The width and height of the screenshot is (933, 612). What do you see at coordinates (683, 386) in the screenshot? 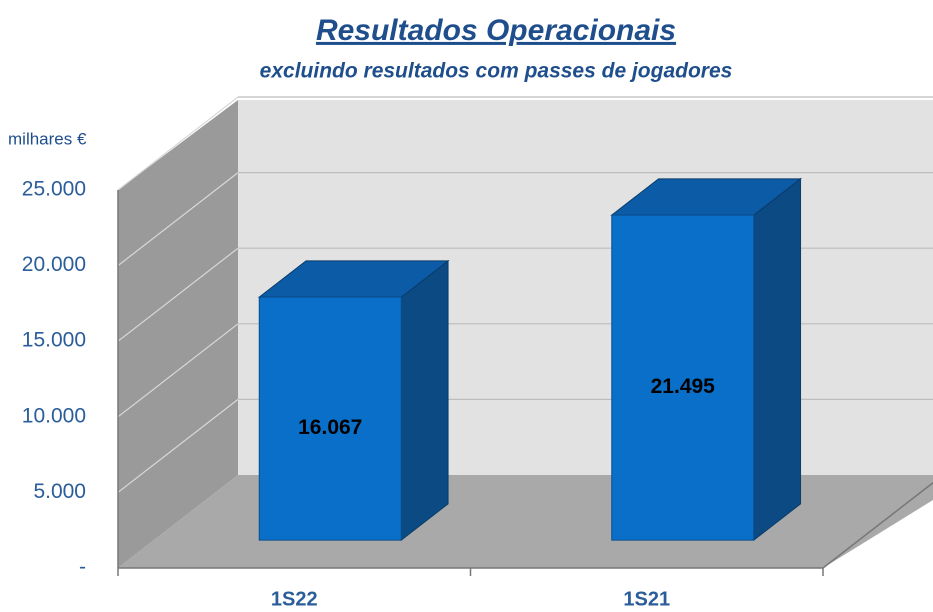
I see `value-label: 21.495` at bounding box center [683, 386].